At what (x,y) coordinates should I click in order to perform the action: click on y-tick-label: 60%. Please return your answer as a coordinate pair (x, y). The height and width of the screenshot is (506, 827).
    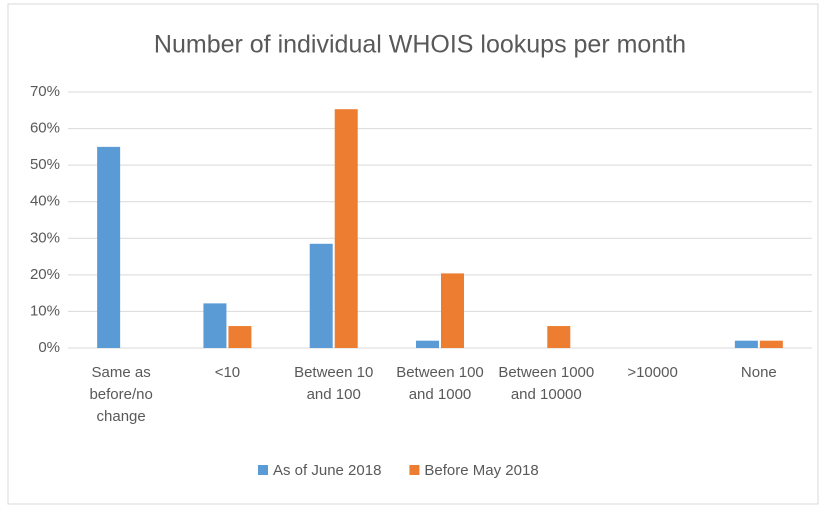
    Looking at the image, I should click on (45, 128).